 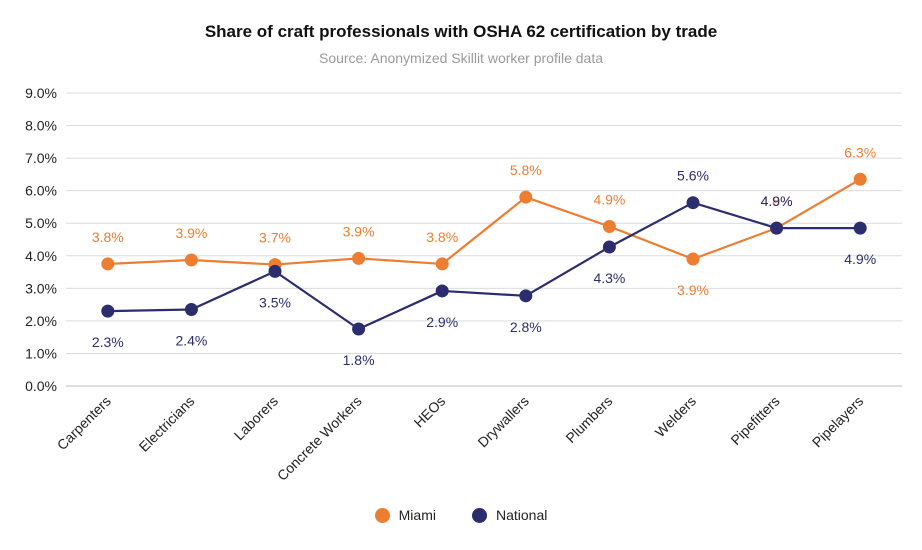 I want to click on x-tick-label: Laborers, so click(x=256, y=418).